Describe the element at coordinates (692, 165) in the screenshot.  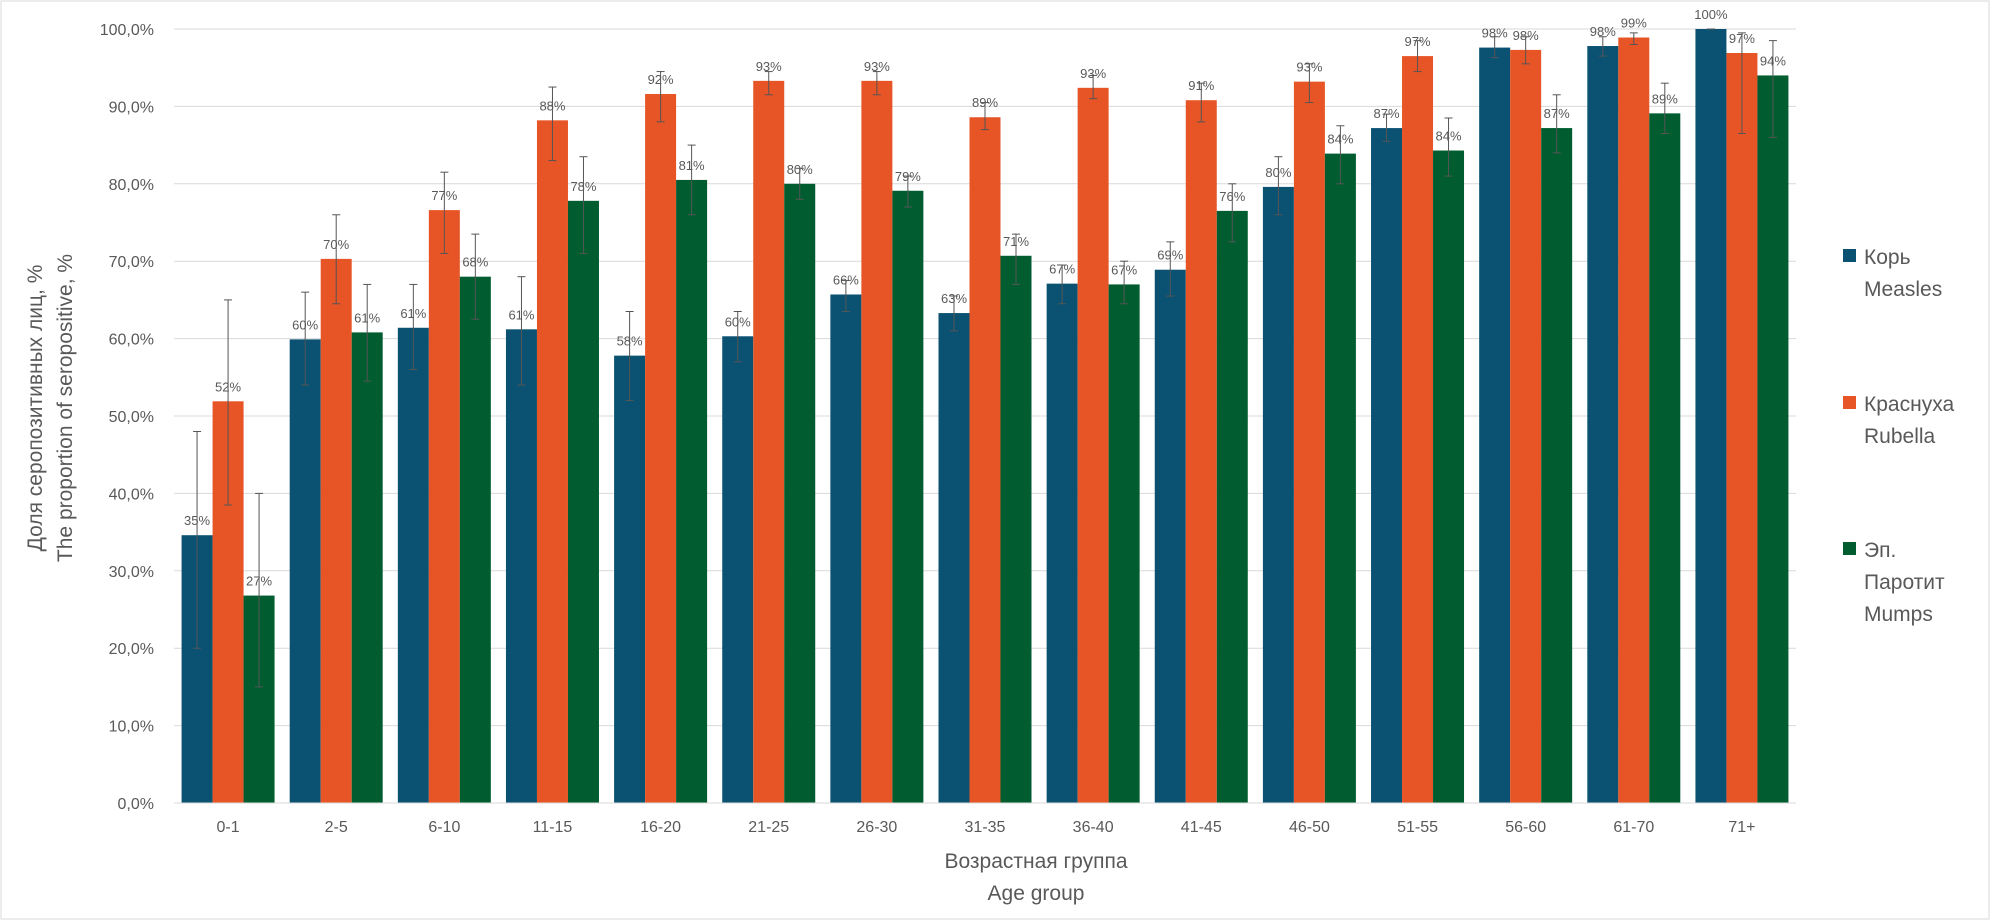
I see `data-label-mumps-16-20: 81%` at that location.